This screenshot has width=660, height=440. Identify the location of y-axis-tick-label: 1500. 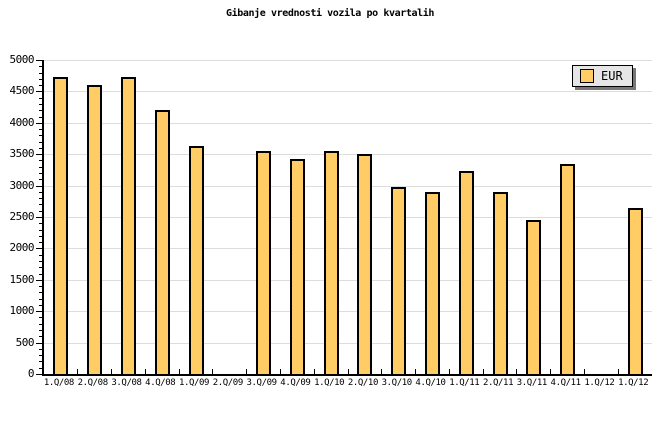
(22, 279).